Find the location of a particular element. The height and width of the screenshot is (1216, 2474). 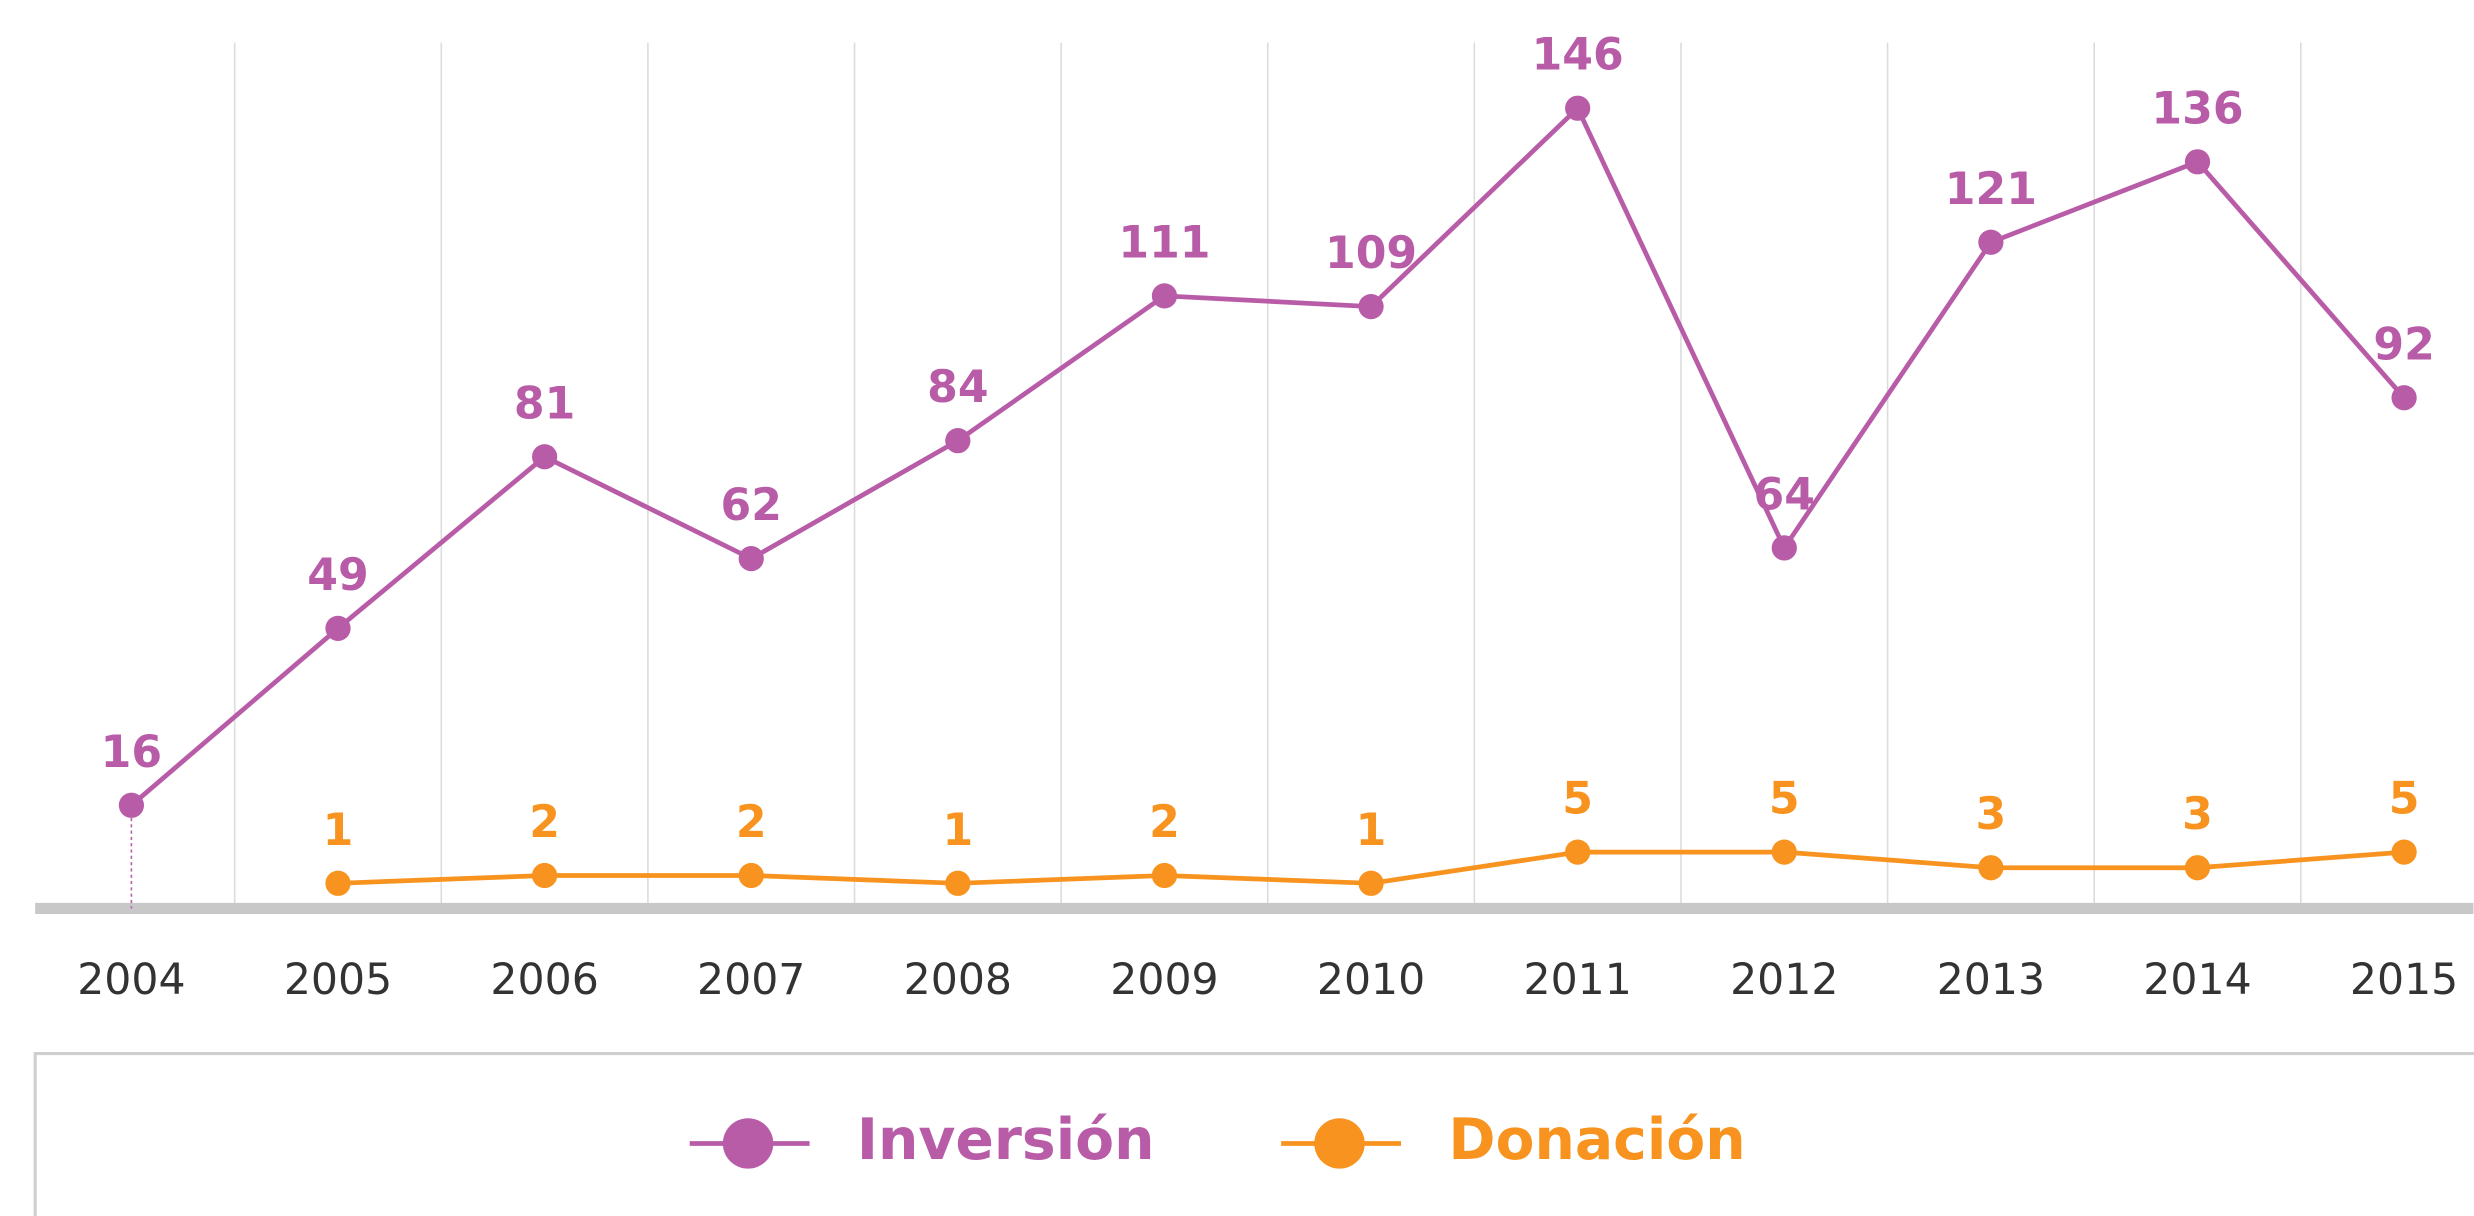

x-tick-label: 2004 is located at coordinates (131, 980).